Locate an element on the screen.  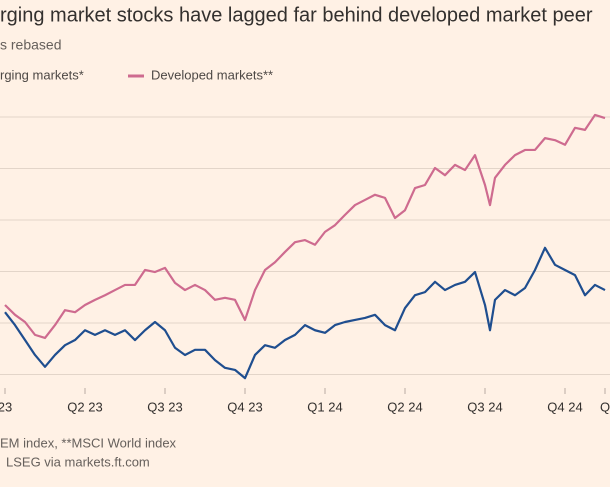
x-tick-label: Q1 24 is located at coordinates (324, 406).